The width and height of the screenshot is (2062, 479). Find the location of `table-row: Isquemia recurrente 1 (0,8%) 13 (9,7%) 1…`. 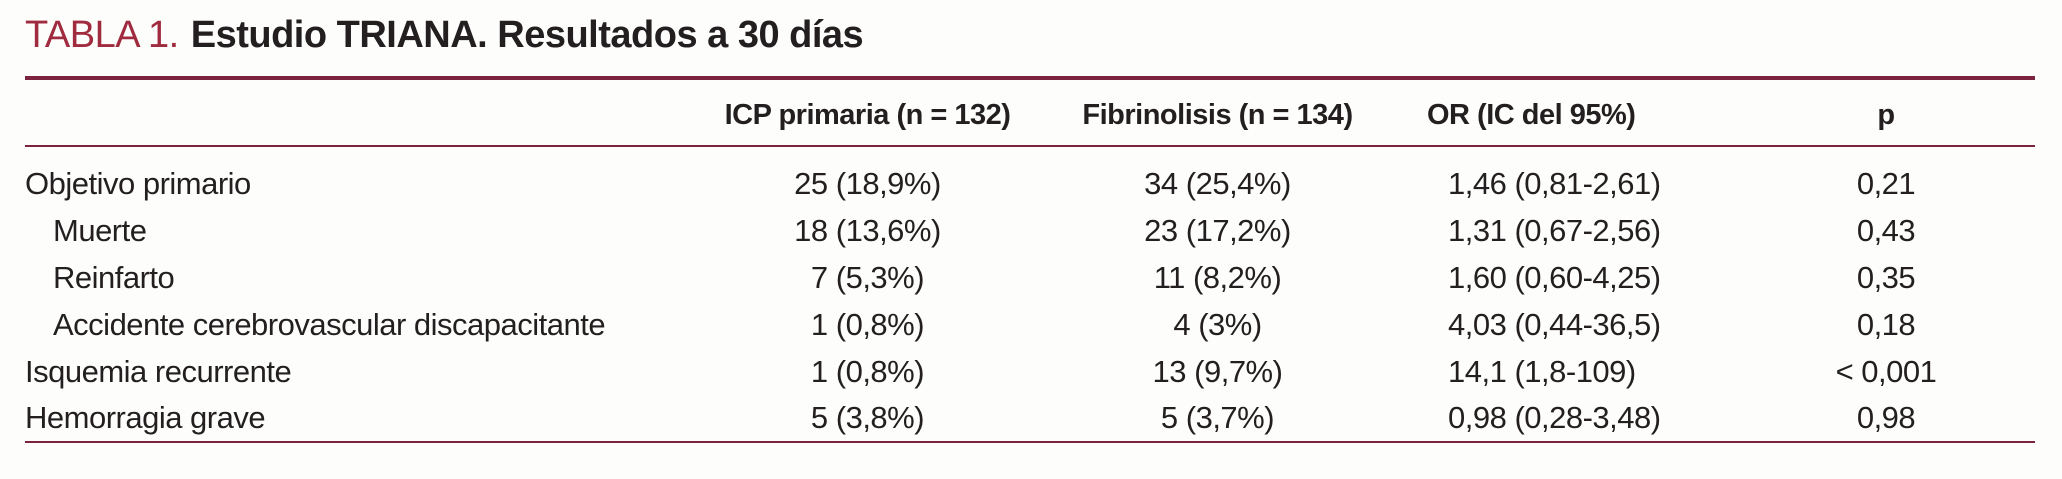

table-row: Isquemia recurrente 1 (0,8%) 13 (9,7%) 1… is located at coordinates (1030, 371).